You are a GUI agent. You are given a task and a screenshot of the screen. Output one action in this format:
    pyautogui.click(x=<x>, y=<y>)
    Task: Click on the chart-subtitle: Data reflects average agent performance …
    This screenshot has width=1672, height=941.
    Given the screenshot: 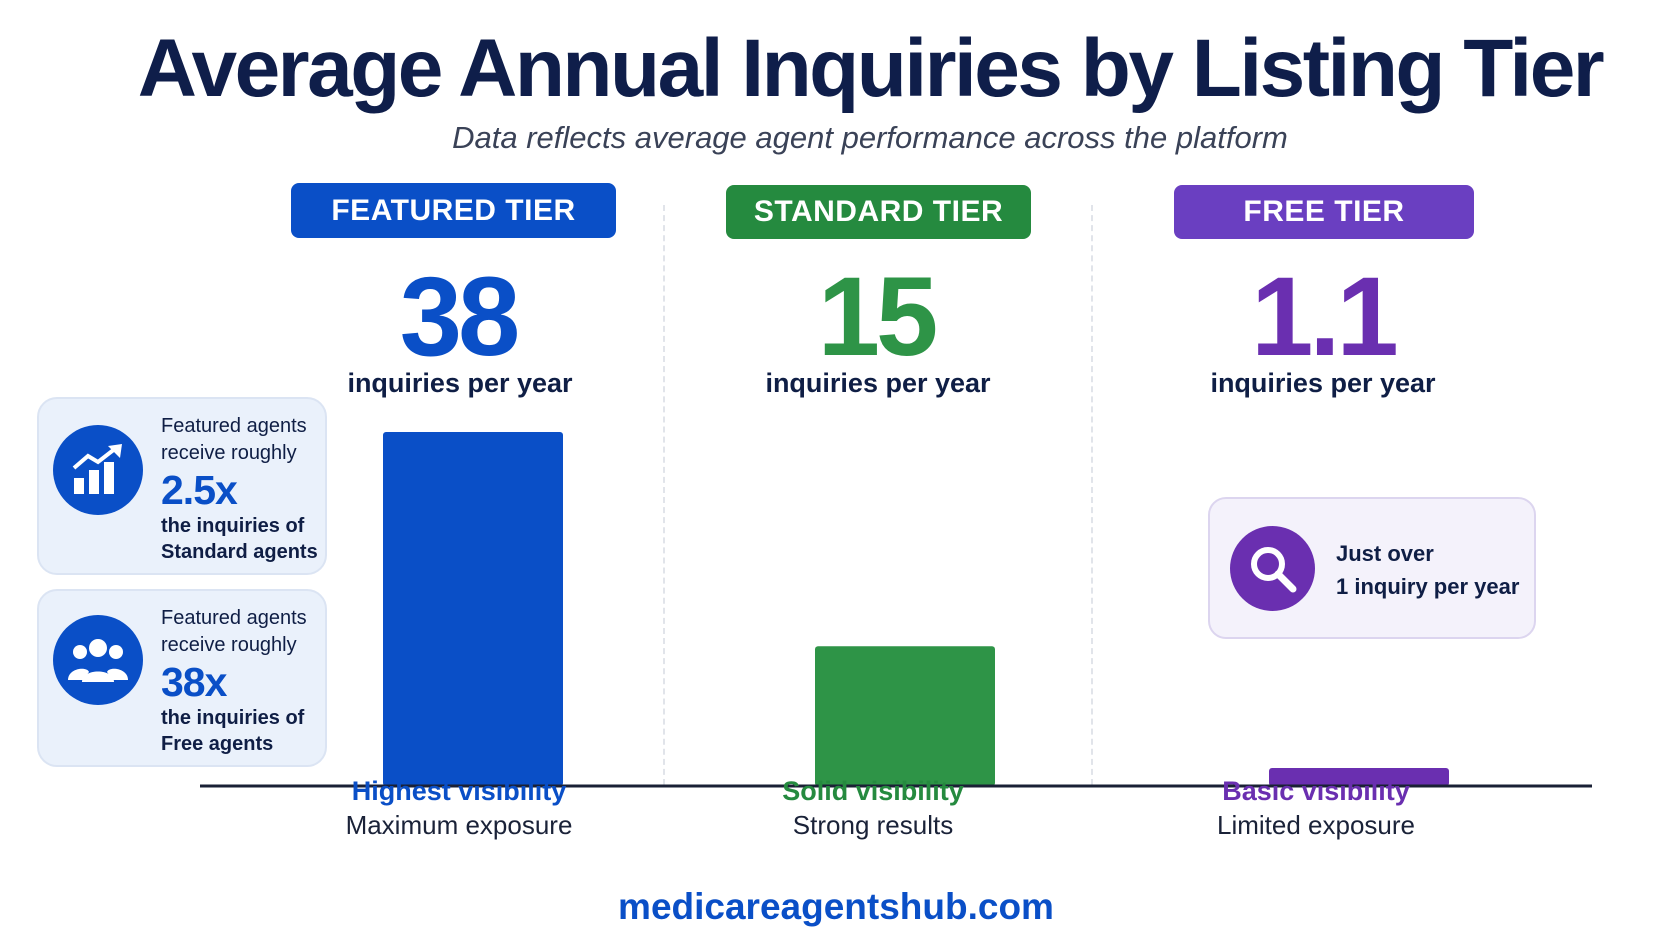 What is the action you would take?
    pyautogui.click(x=870, y=137)
    